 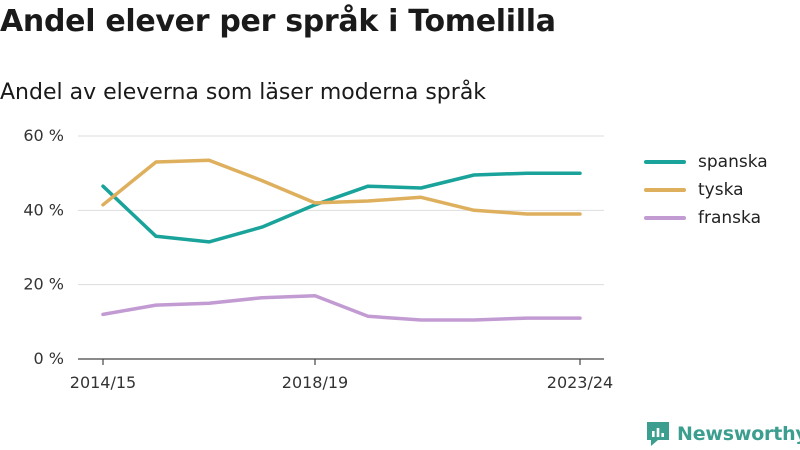 I want to click on x-tick-label: 2018/19, so click(x=315, y=382).